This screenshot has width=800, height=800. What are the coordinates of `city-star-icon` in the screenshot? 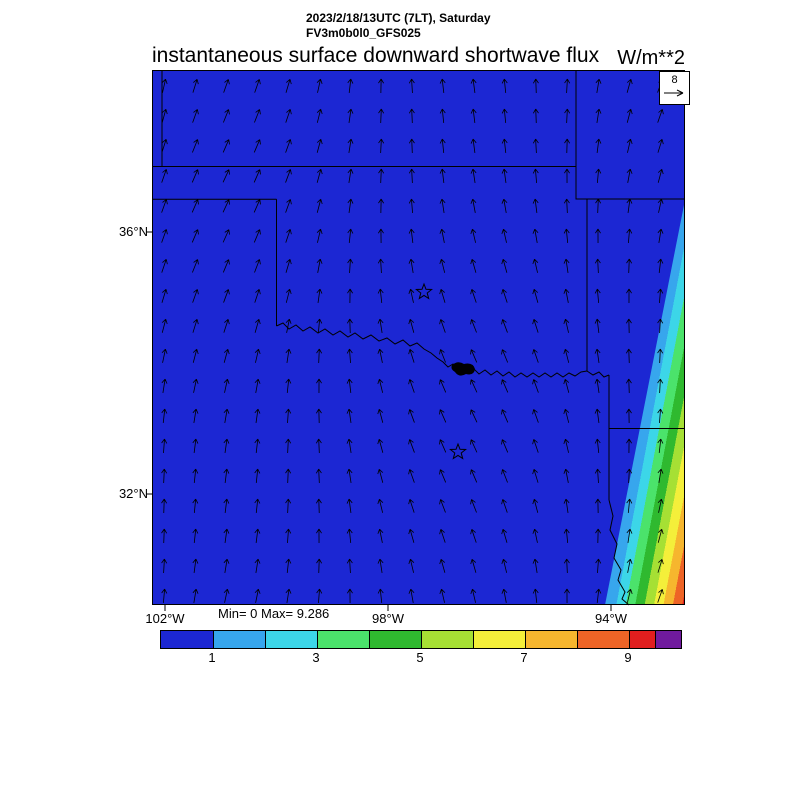 It's located at (458, 451).